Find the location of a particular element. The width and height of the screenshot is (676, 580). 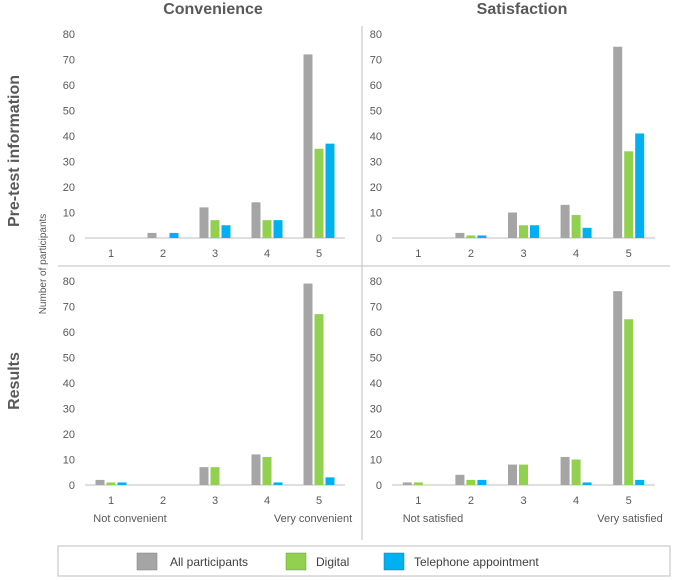

anchor-not-satisfied: Not satisfied is located at coordinates (433, 519).